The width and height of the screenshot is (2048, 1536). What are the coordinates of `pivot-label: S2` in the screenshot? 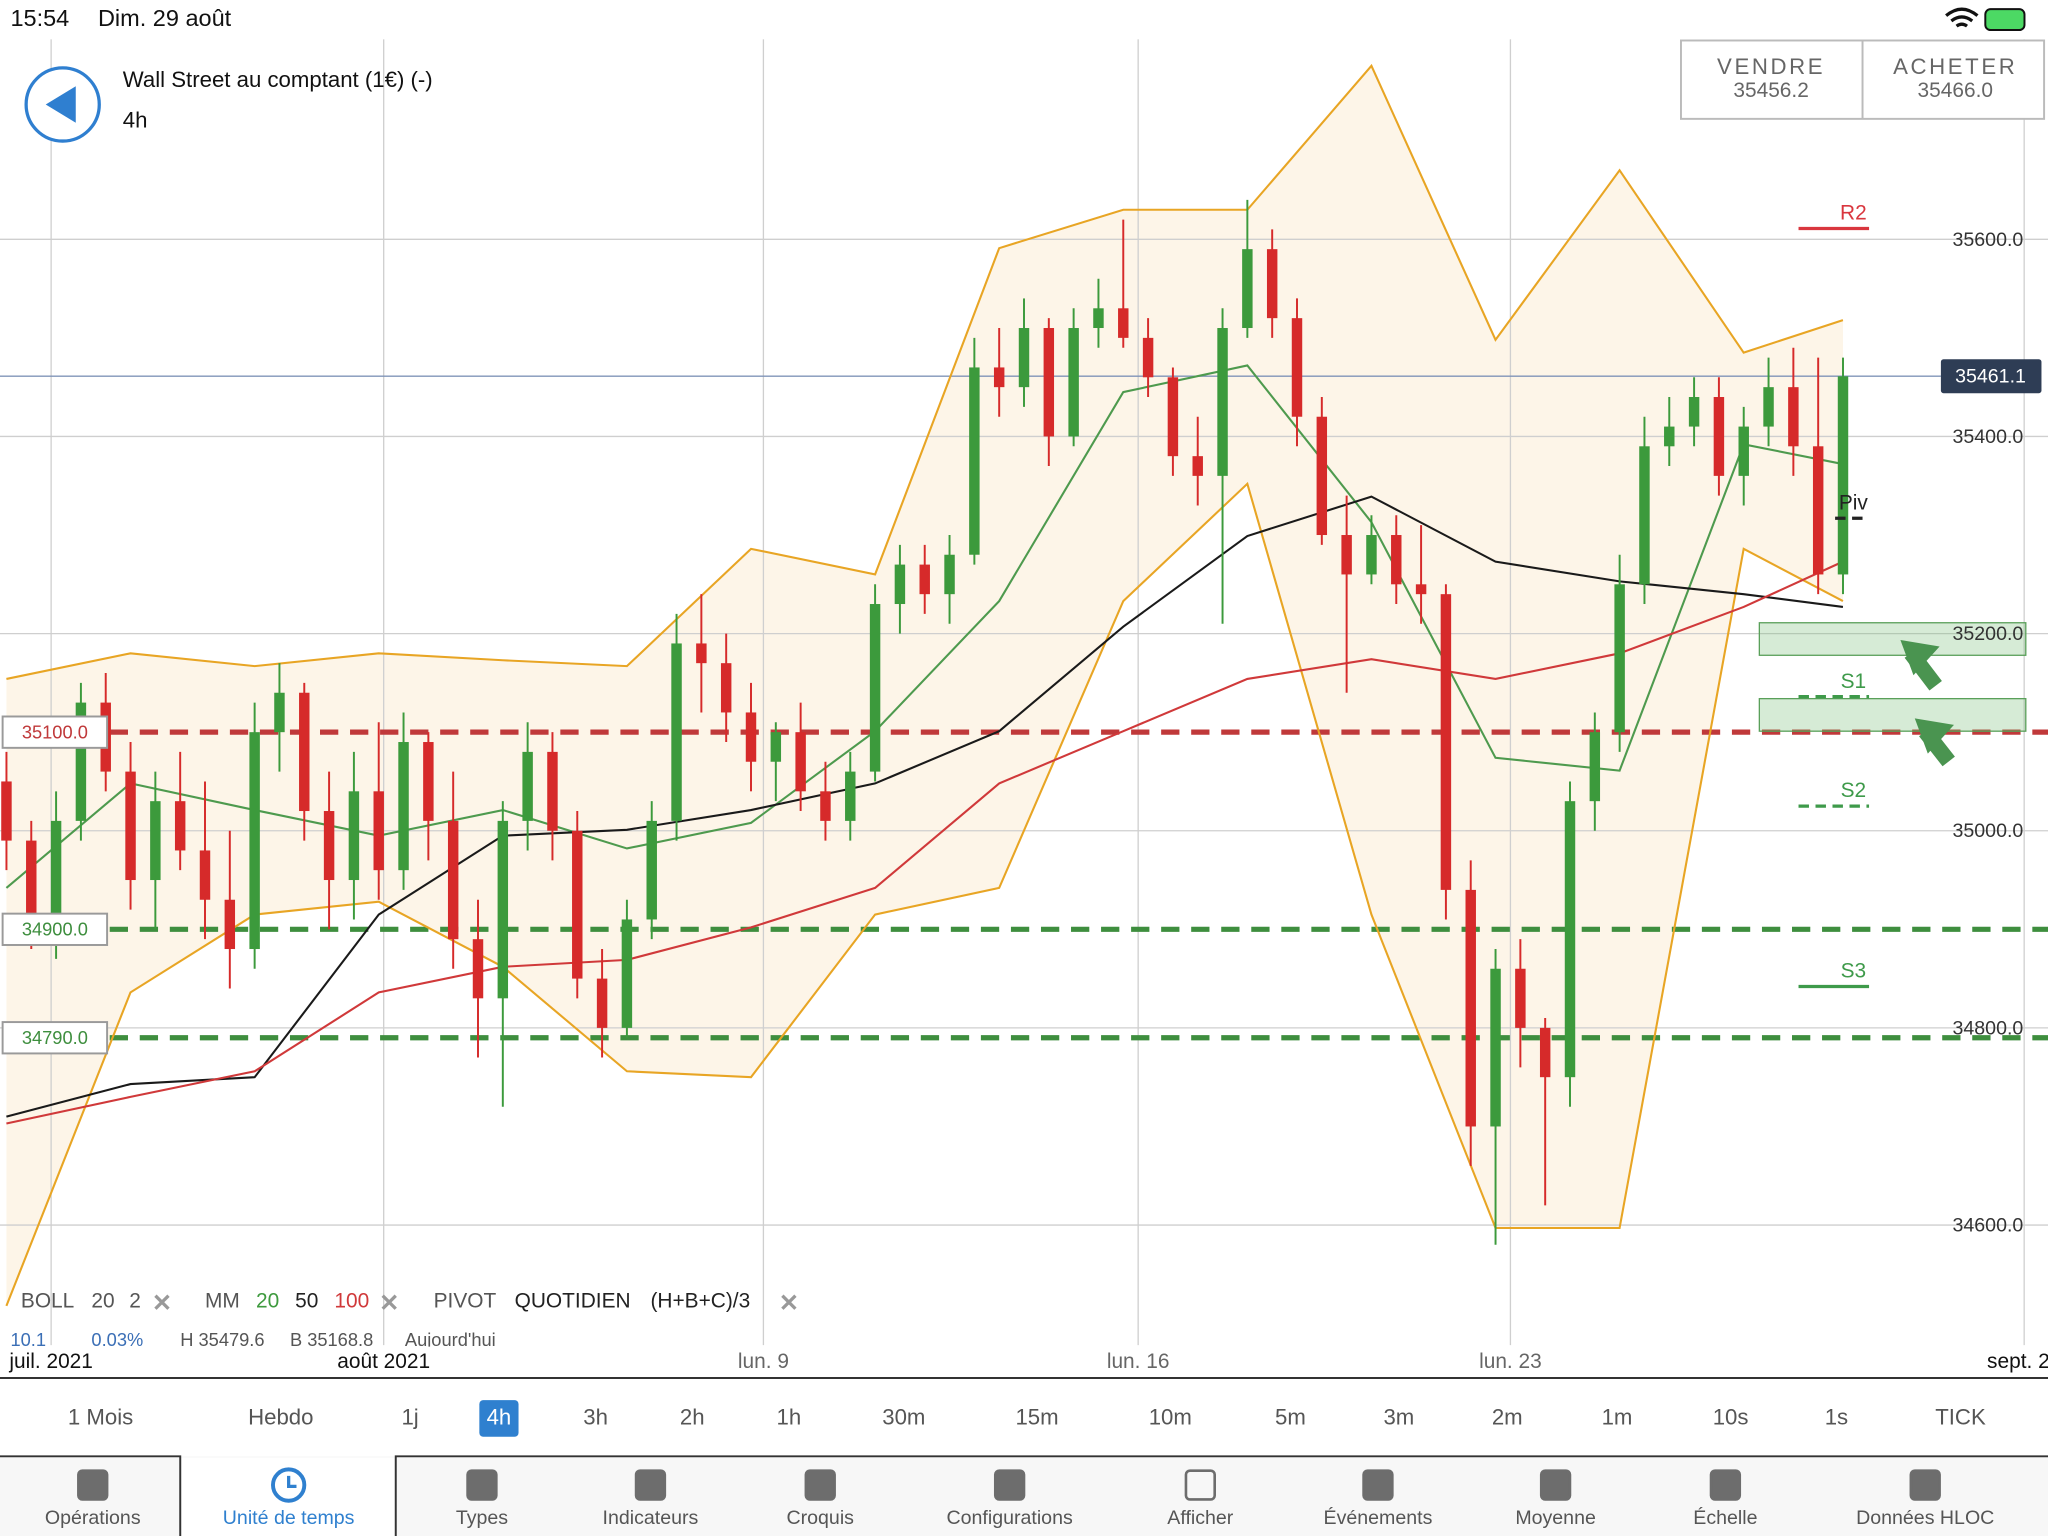 It's located at (1854, 790).